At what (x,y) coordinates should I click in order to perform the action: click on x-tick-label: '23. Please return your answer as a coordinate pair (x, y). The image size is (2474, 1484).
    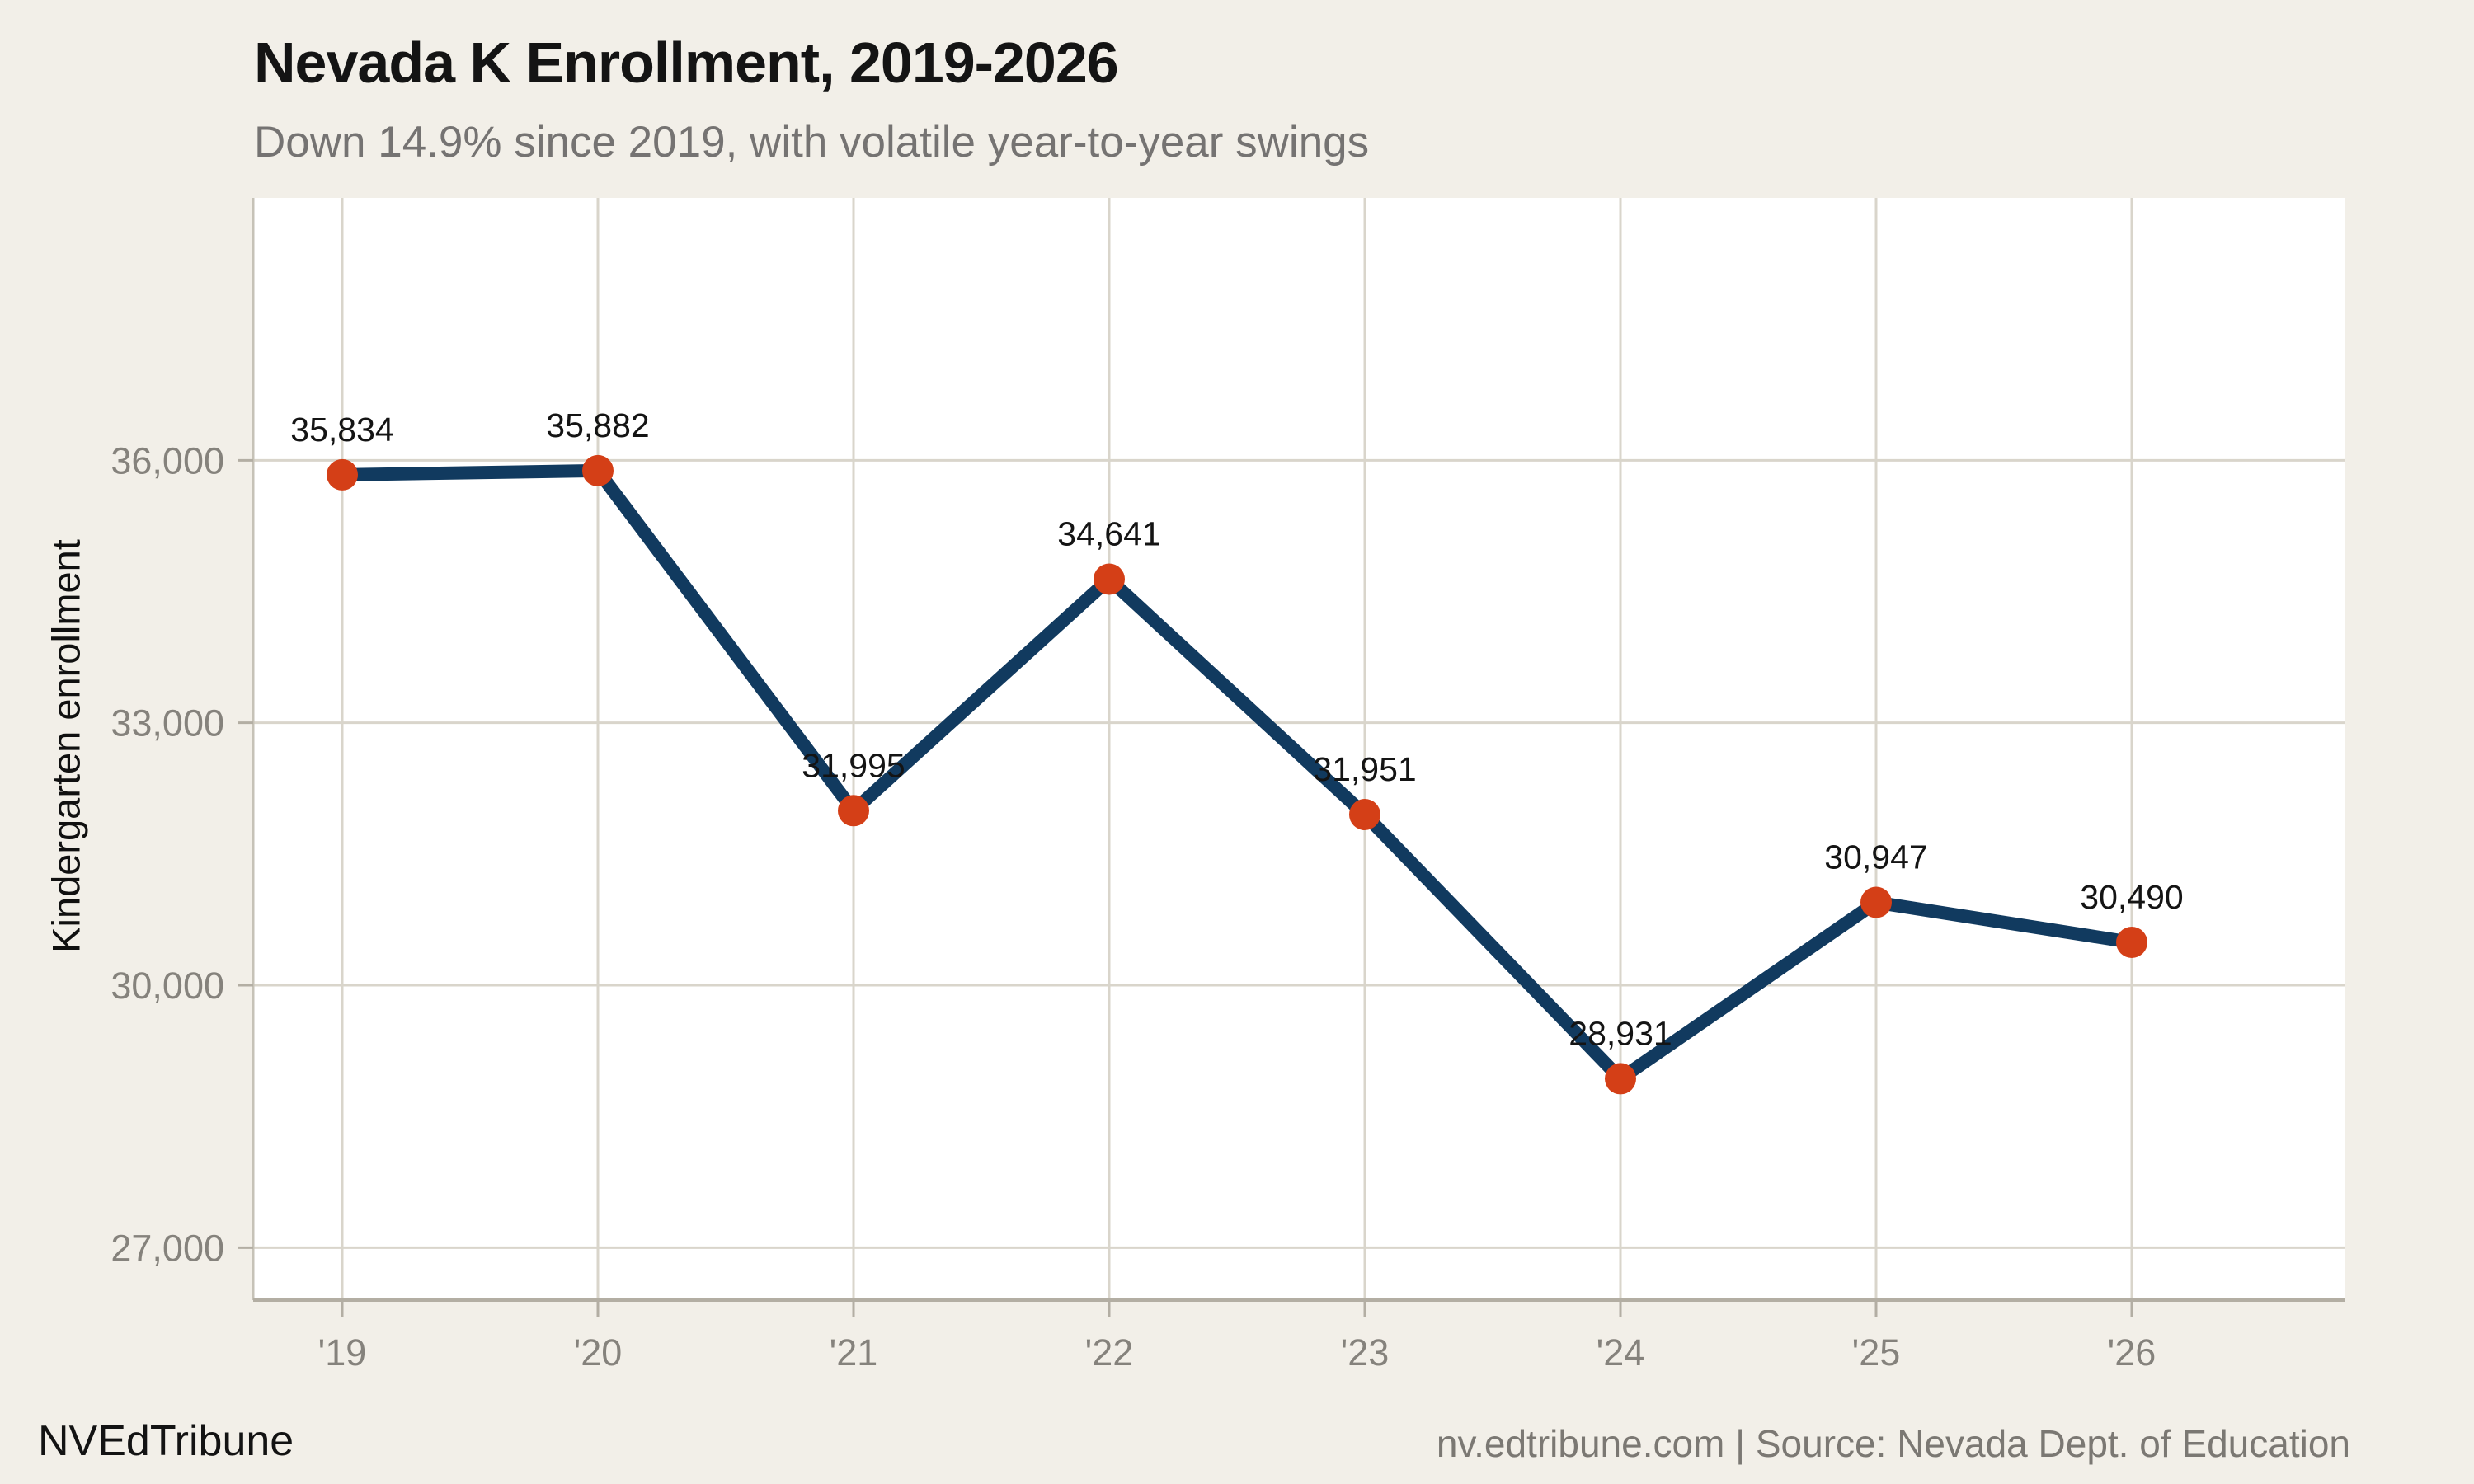
    Looking at the image, I should click on (1365, 1352).